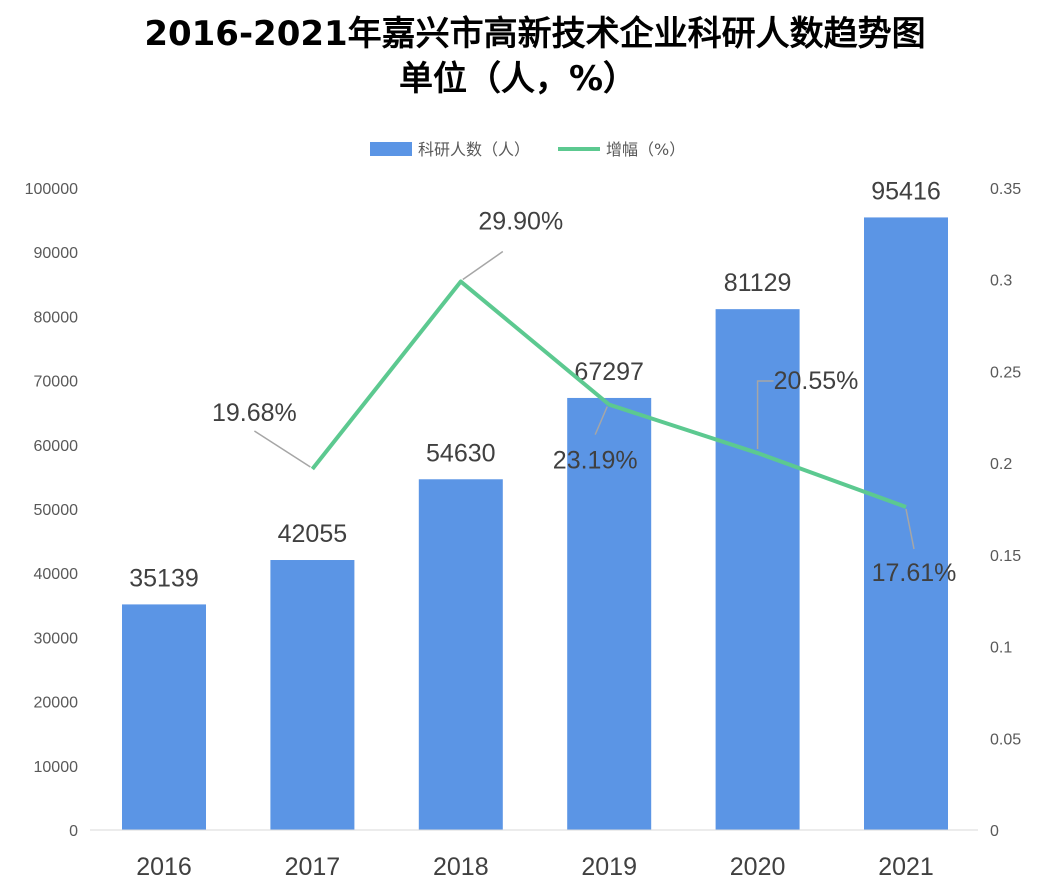 The width and height of the screenshot is (1042, 896). I want to click on y-left-tick-label: 100000, so click(51, 189).